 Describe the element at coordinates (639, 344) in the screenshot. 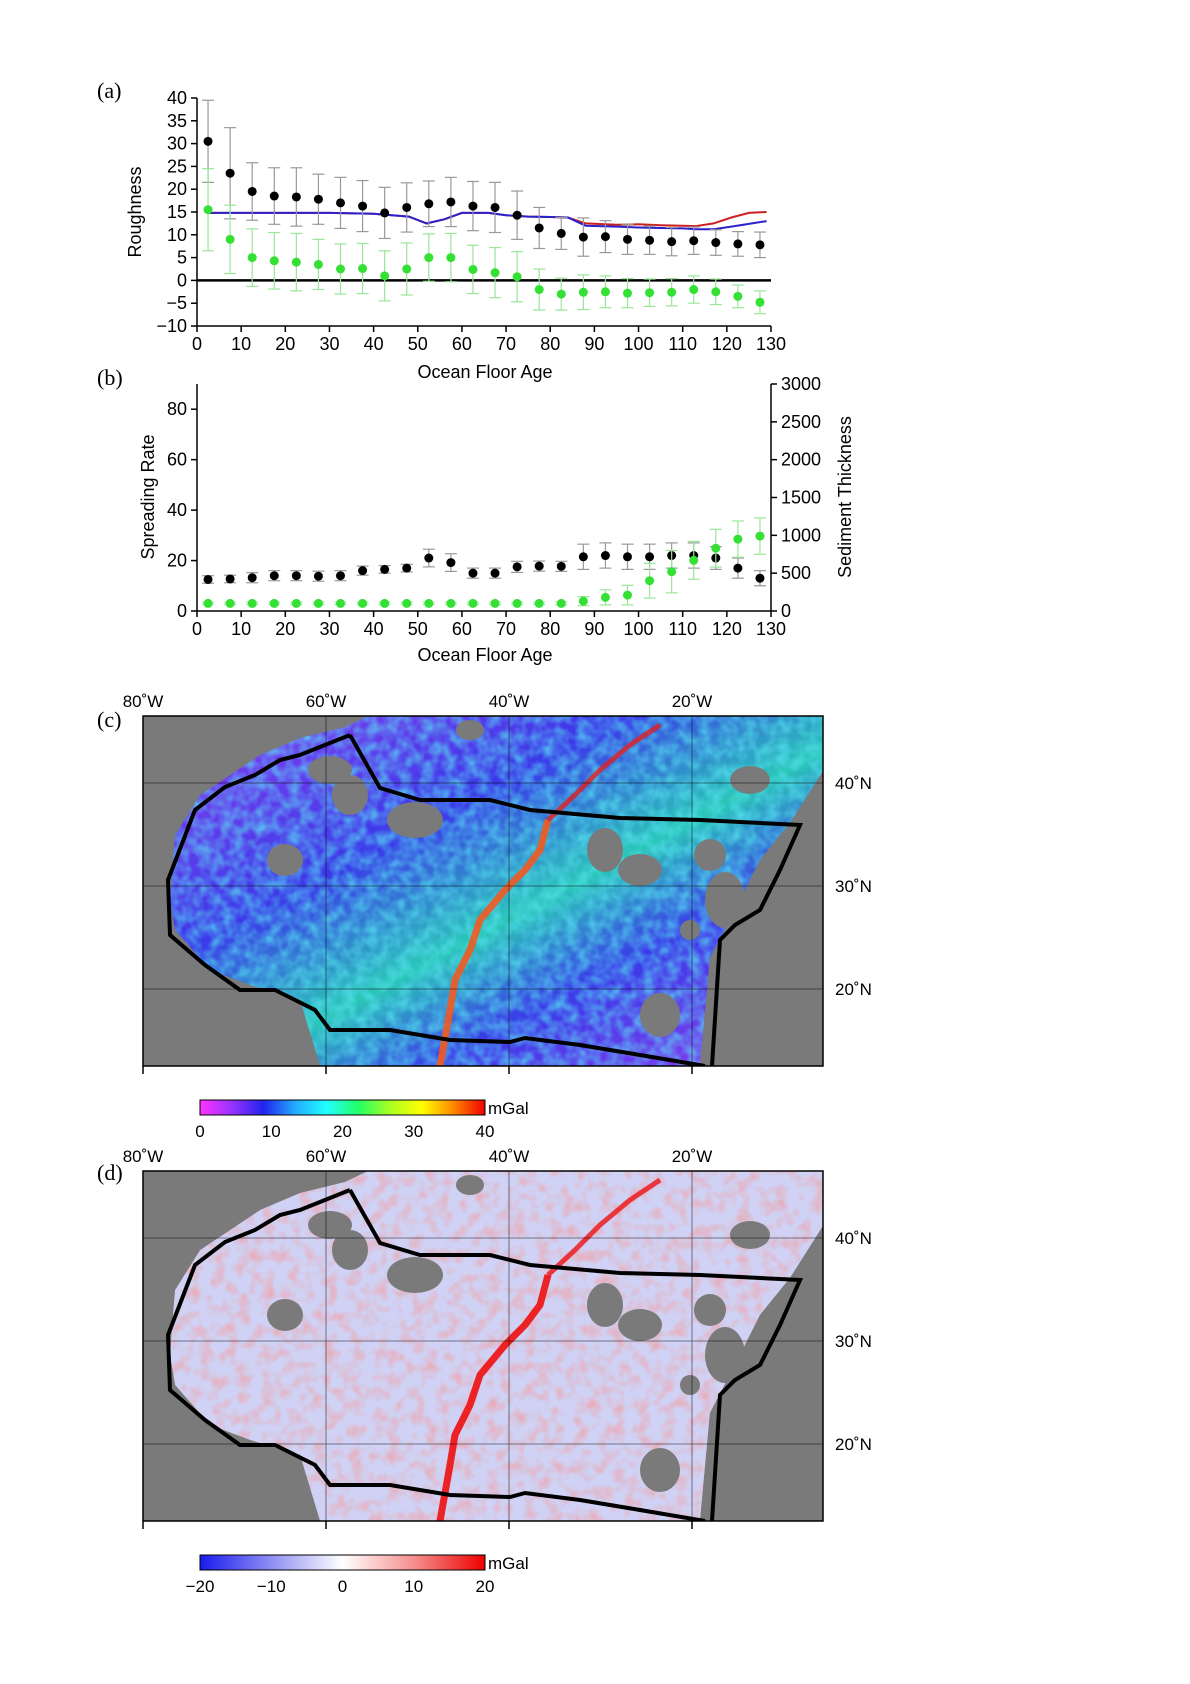

I see `chart-a-x-tick-label: 100` at that location.